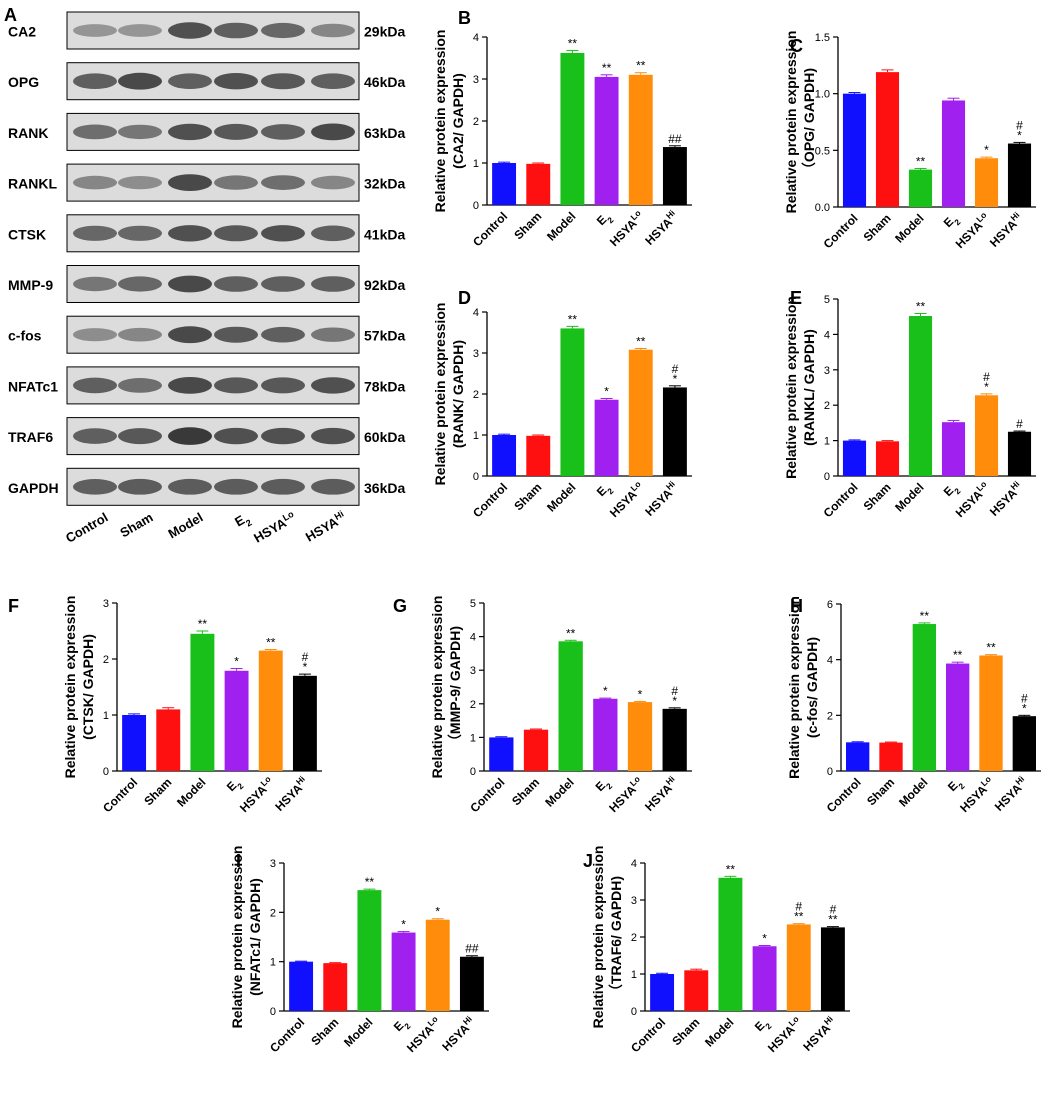 The image size is (1059, 1099). I want to click on y-tick-label: 1.0, so click(822, 95).